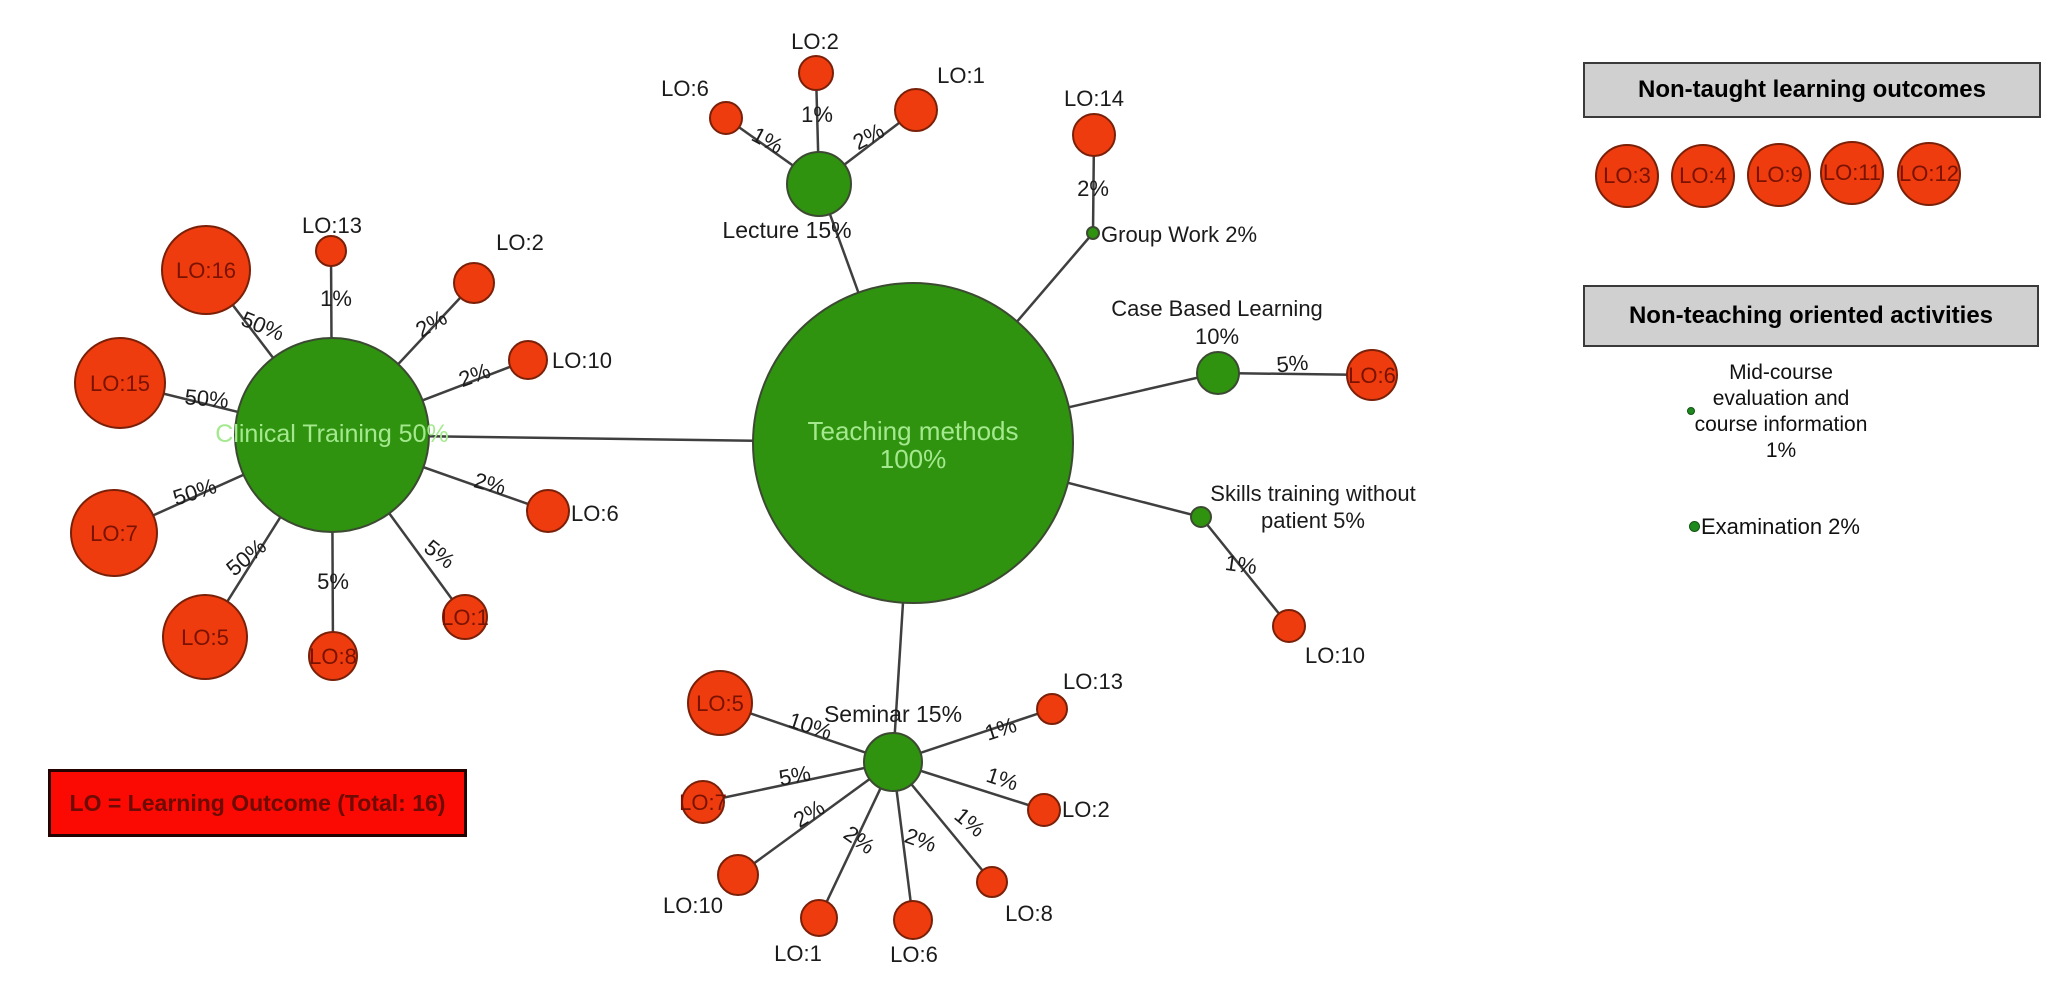 Image resolution: width=2059 pixels, height=1001 pixels. What do you see at coordinates (914, 954) in the screenshot?
I see `node-label-se_lo6: LO:6` at bounding box center [914, 954].